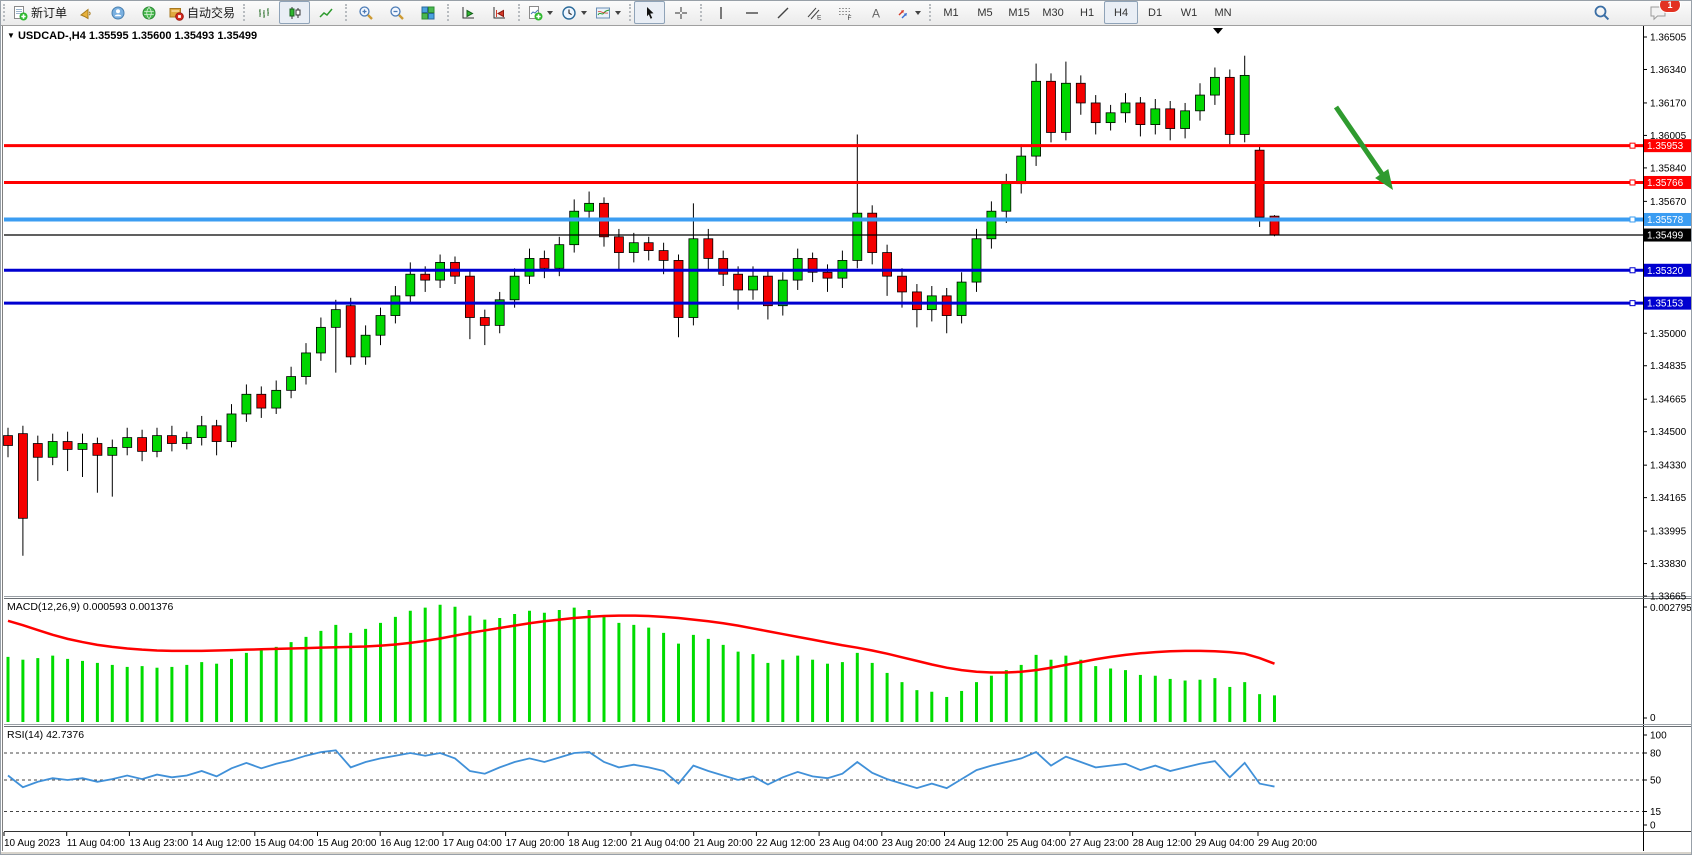 The image size is (1692, 855). I want to click on svg-text: 1.36340, so click(1668, 70).